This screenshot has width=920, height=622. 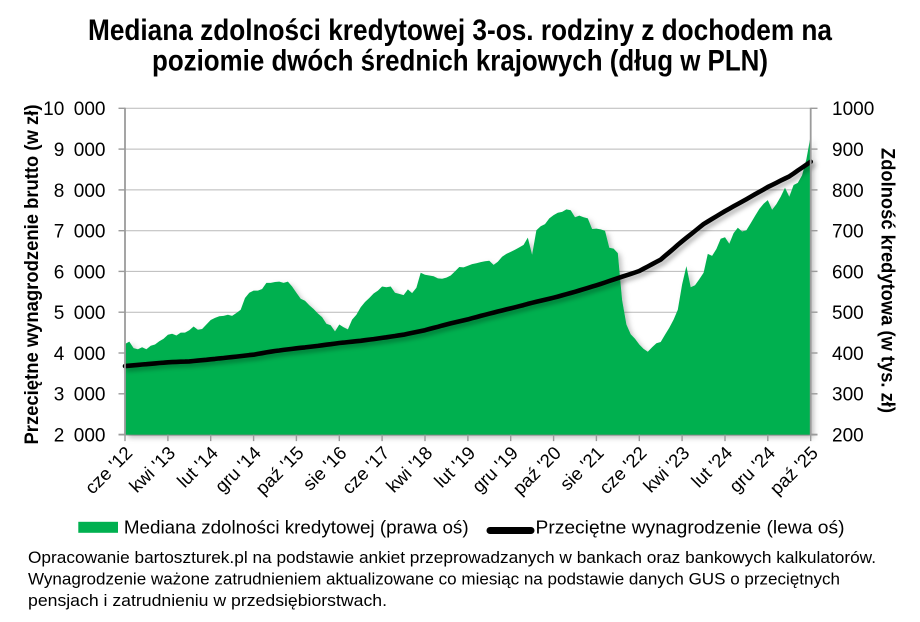 What do you see at coordinates (853, 109) in the screenshot?
I see `svg-text: 1000` at bounding box center [853, 109].